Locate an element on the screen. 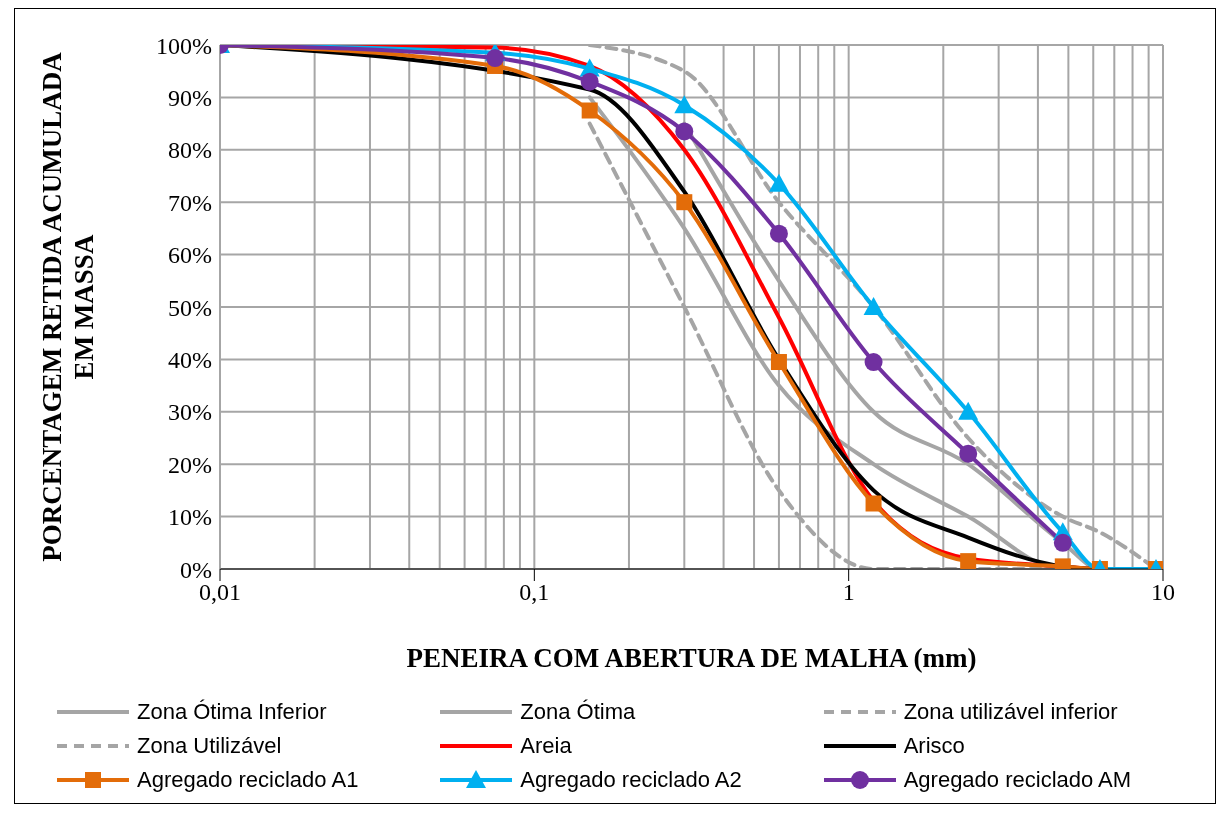 This screenshot has height=837, width=1217. x-tick-label: 0,1 is located at coordinates (534, 592).